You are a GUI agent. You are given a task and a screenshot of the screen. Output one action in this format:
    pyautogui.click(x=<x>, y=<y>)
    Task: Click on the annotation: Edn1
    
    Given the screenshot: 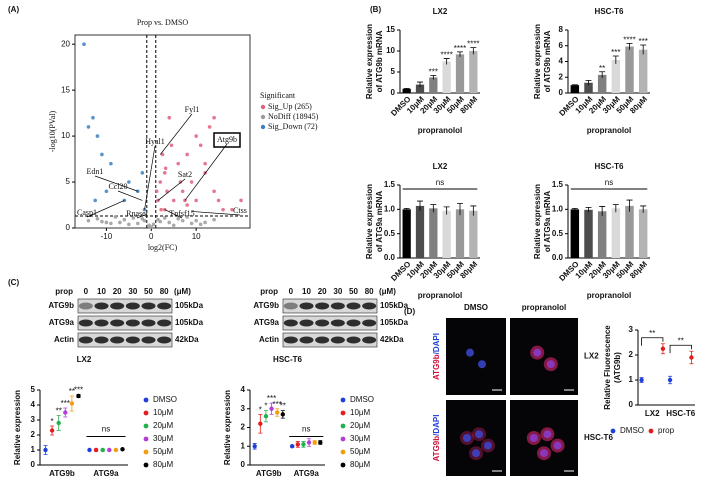 What is the action you would take?
    pyautogui.click(x=95, y=171)
    